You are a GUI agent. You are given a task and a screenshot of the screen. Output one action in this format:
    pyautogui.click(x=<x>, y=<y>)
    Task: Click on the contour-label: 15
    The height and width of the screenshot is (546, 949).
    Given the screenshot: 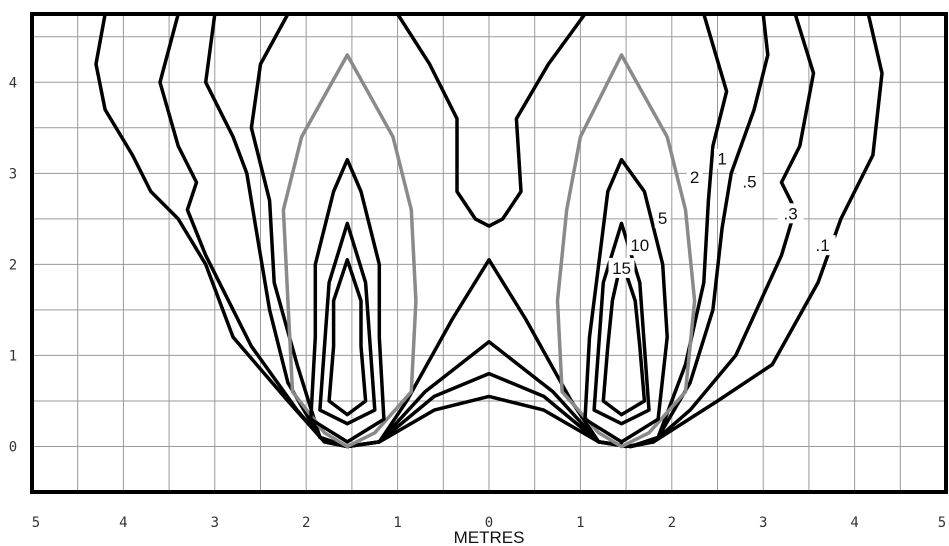 What is the action you would take?
    pyautogui.click(x=621, y=268)
    